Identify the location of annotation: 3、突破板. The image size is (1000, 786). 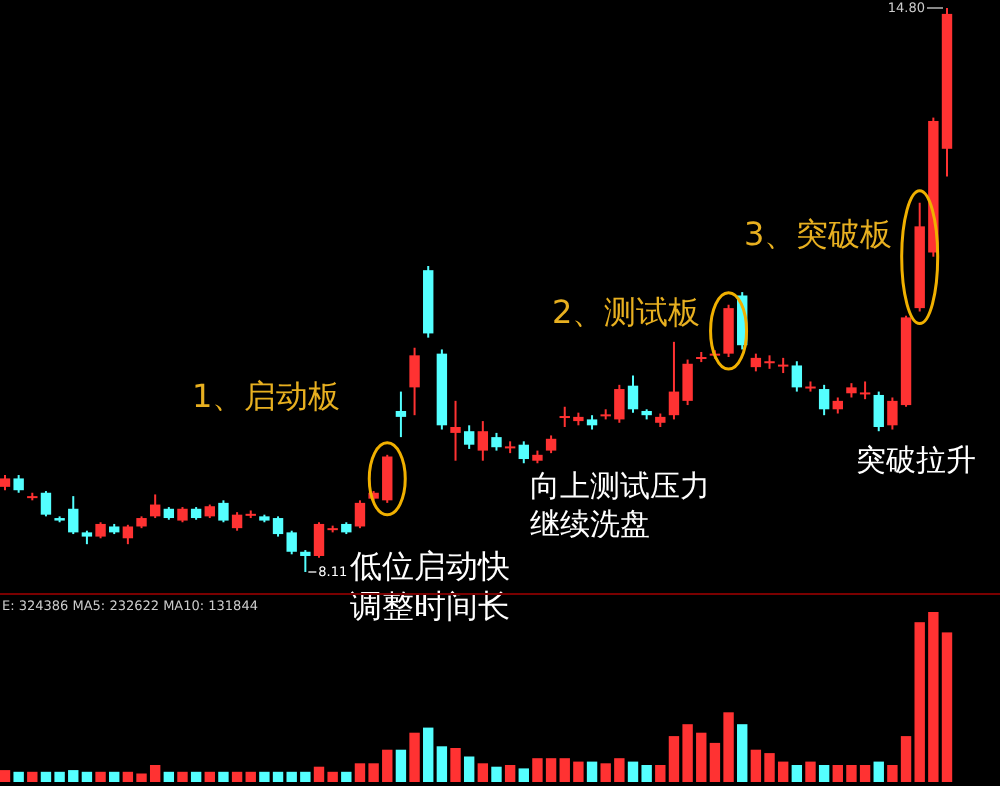
(818, 233).